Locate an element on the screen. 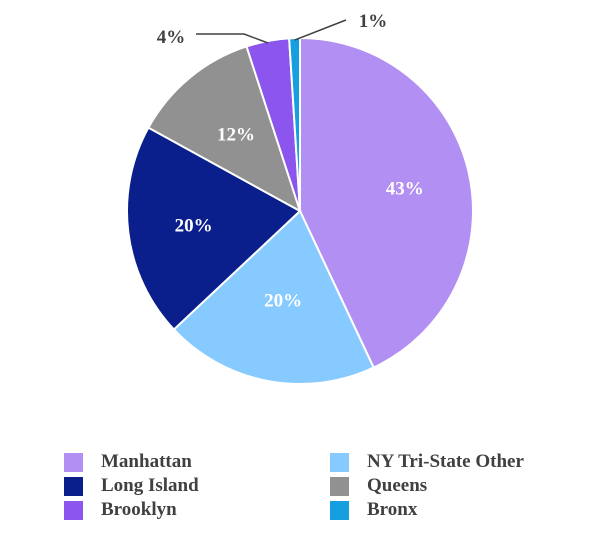  legend-label-bronx: Bronx is located at coordinates (392, 509).